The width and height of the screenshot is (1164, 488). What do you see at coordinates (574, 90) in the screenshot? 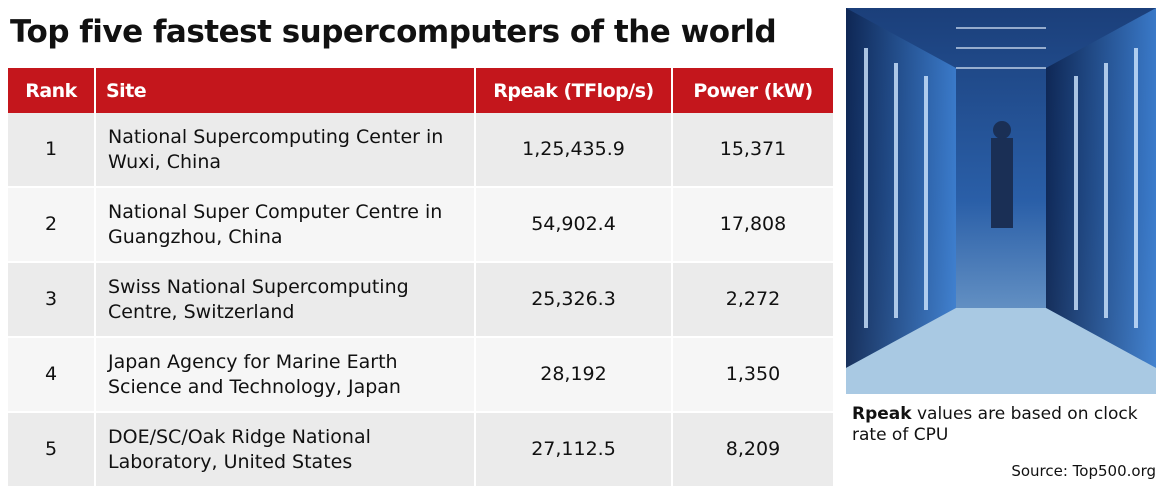
I see `column-header: Rpeak (TFlop/s)` at bounding box center [574, 90].